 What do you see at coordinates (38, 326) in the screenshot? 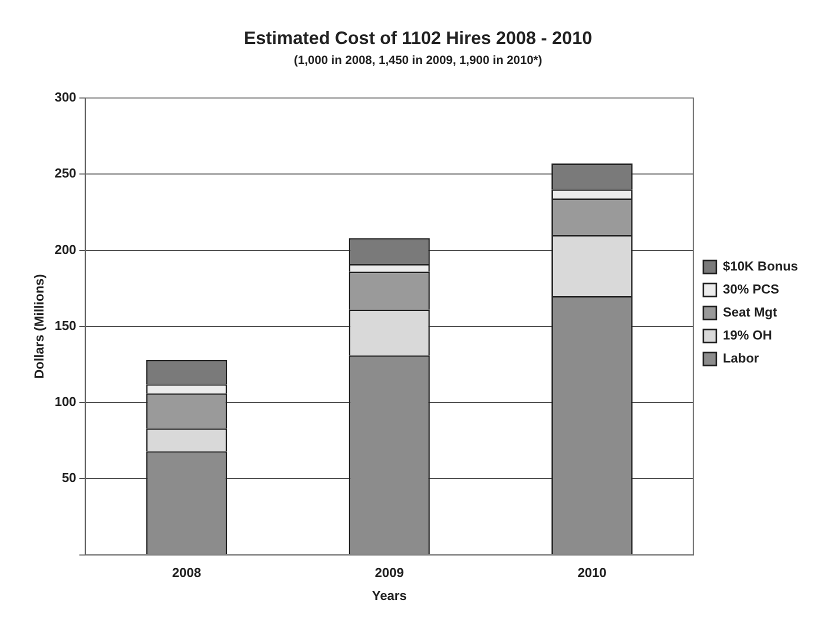
I see `y-axis-title: Dollars (Millions)` at bounding box center [38, 326].